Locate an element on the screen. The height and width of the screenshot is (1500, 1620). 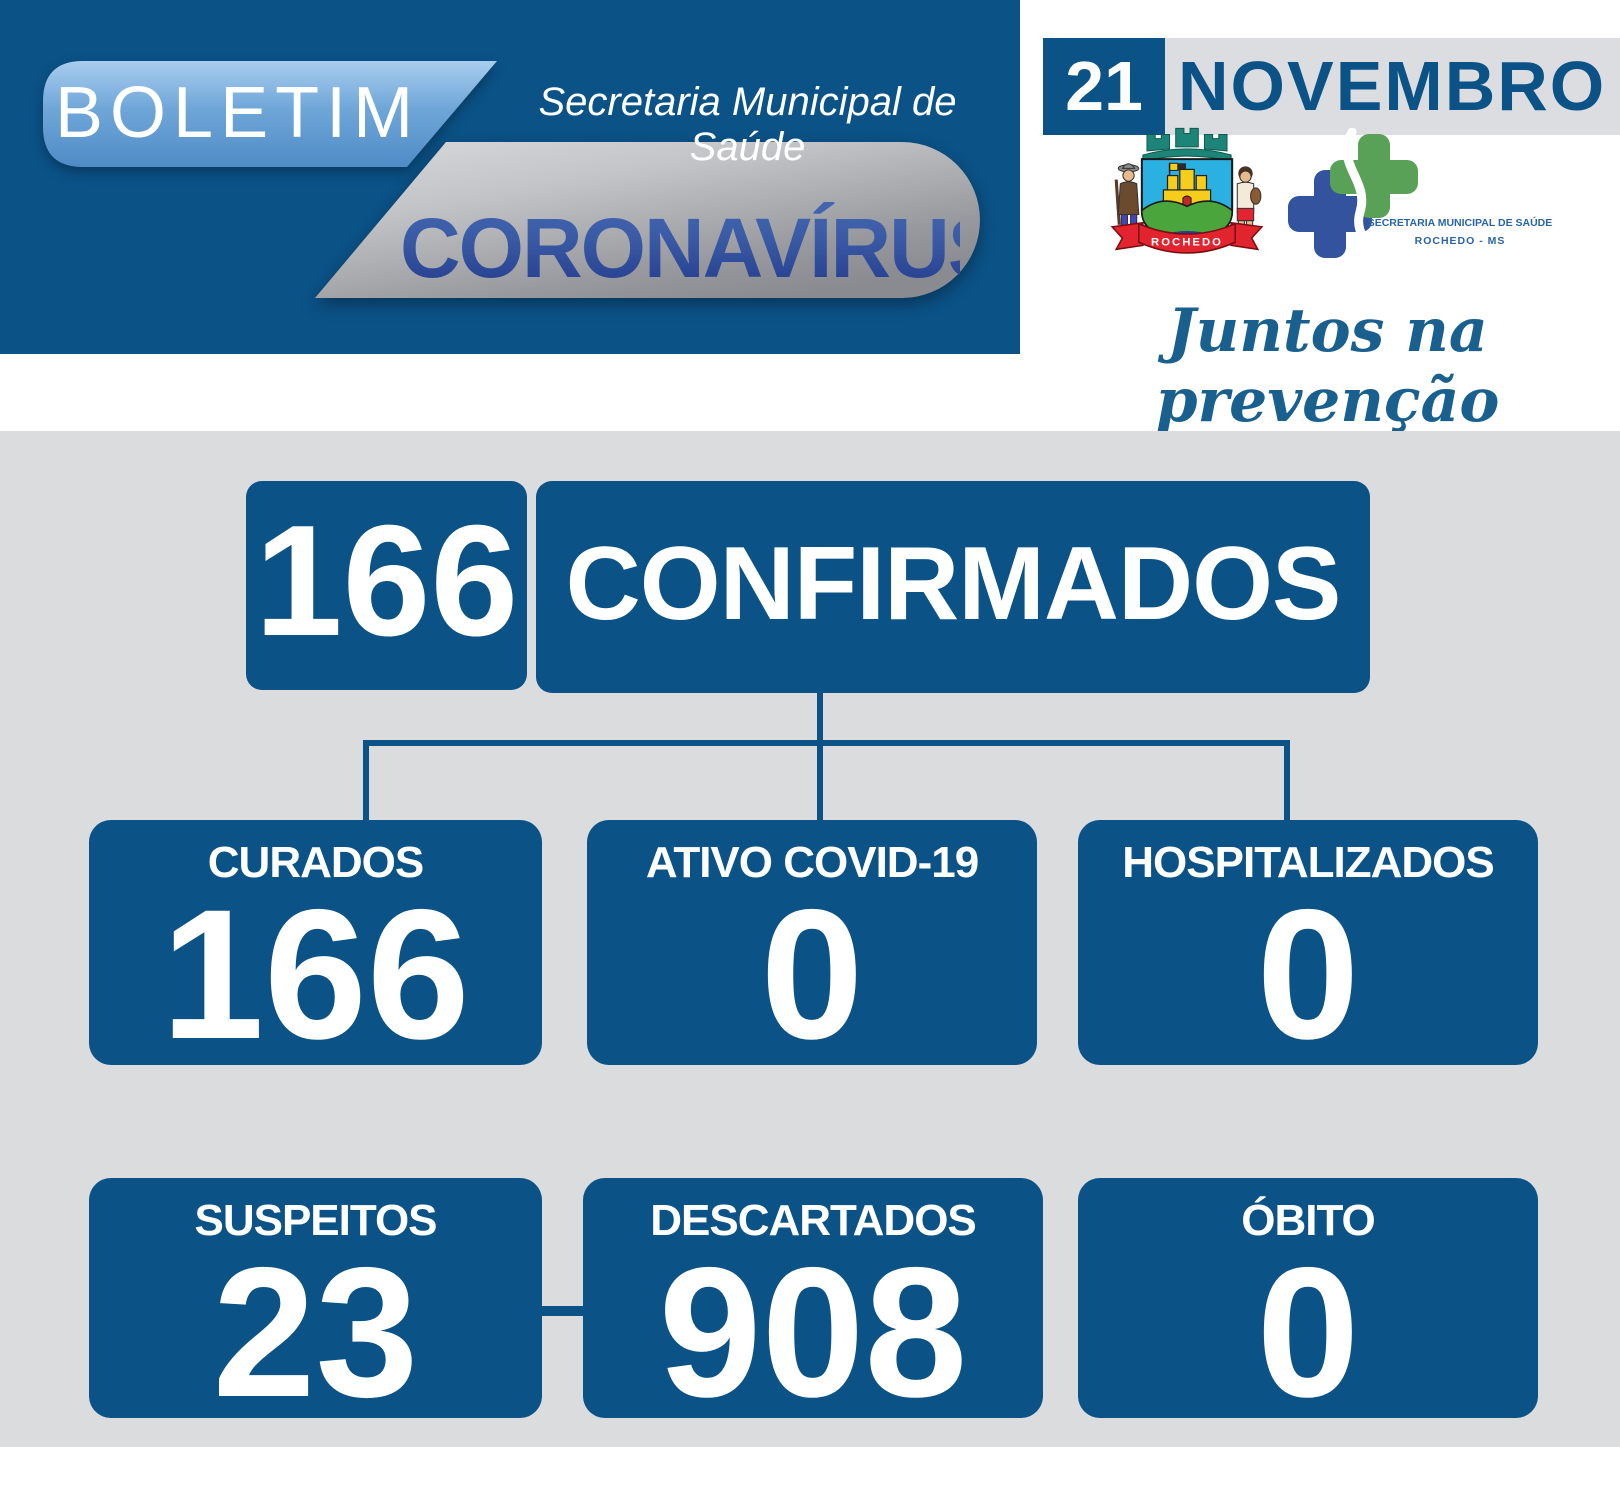
card-hospitalizados: HOSPITALIZADOS 0 is located at coordinates (1308, 949).